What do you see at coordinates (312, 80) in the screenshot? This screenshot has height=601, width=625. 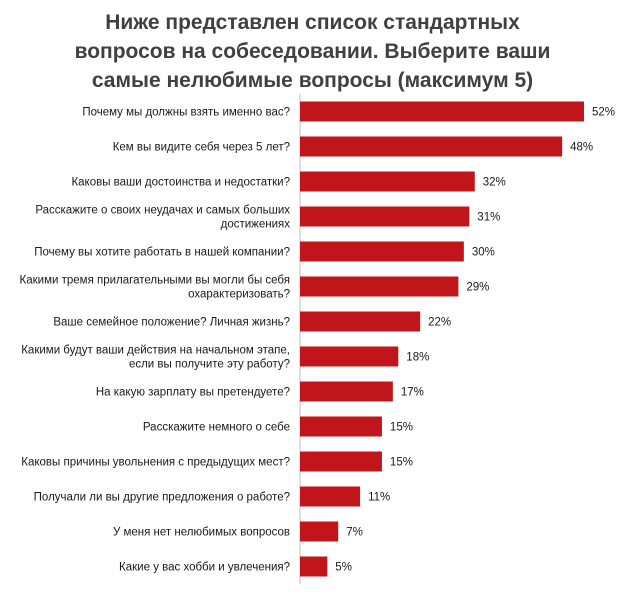 I see `chart-title-line: самые нелюбимые вопросы (максимум 5)` at bounding box center [312, 80].